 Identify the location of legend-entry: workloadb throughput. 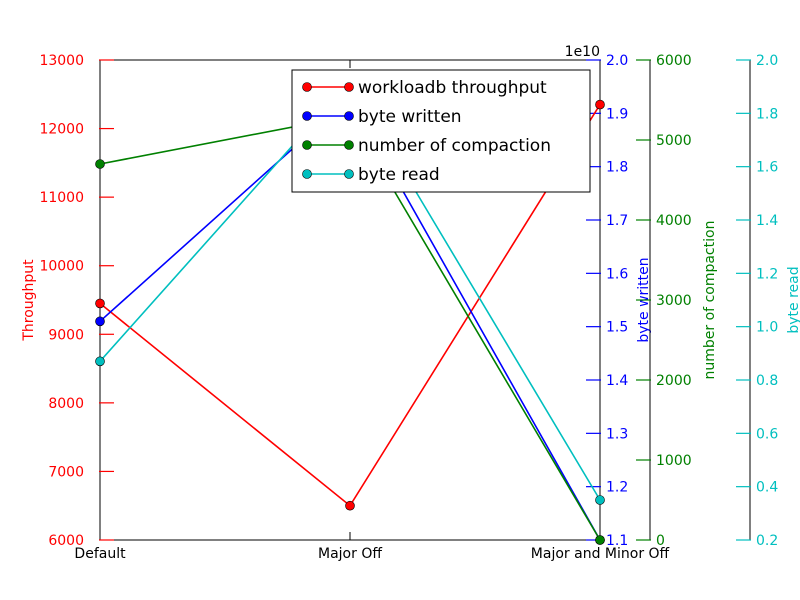
(424, 88).